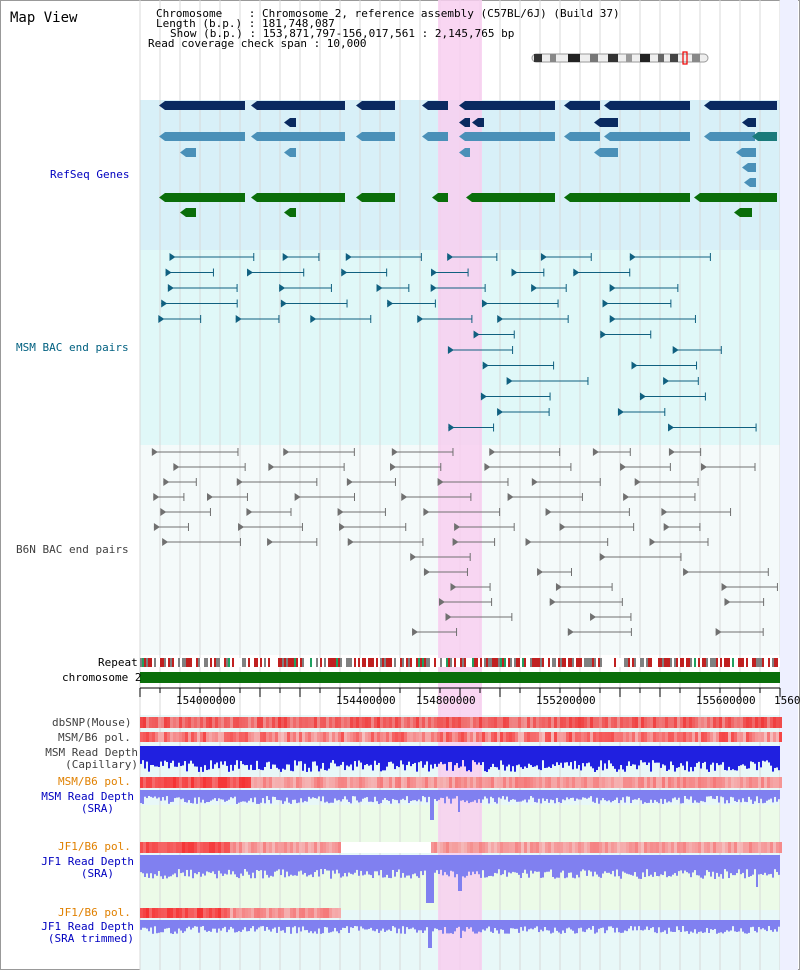 The height and width of the screenshot is (970, 800). I want to click on track-label-jf1-b6-pol-2: JF1/B6 pol., so click(94, 912).